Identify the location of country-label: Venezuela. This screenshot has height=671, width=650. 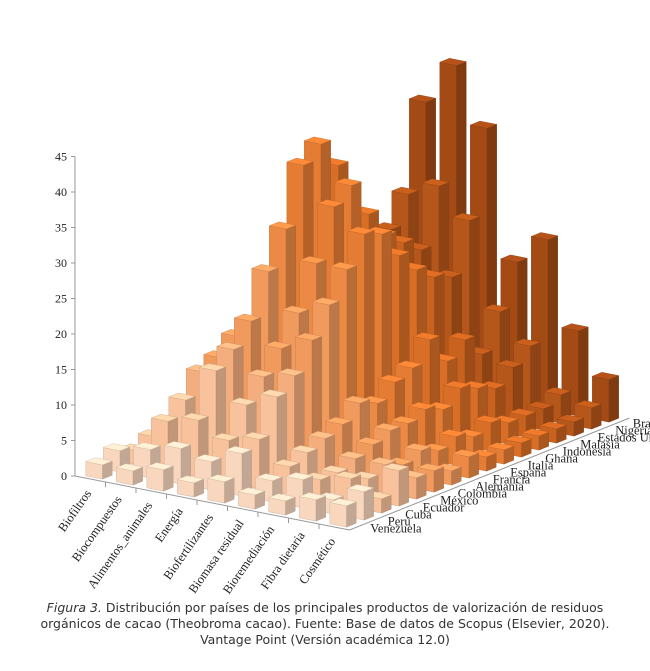
(396, 529).